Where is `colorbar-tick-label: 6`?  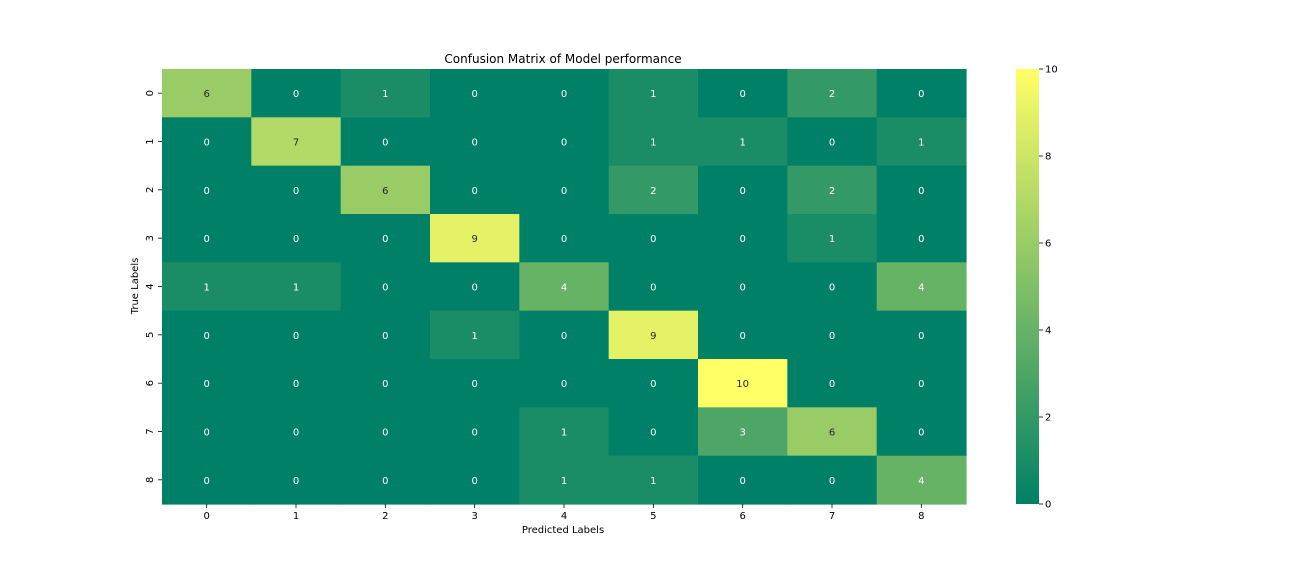
colorbar-tick-label: 6 is located at coordinates (1048, 244).